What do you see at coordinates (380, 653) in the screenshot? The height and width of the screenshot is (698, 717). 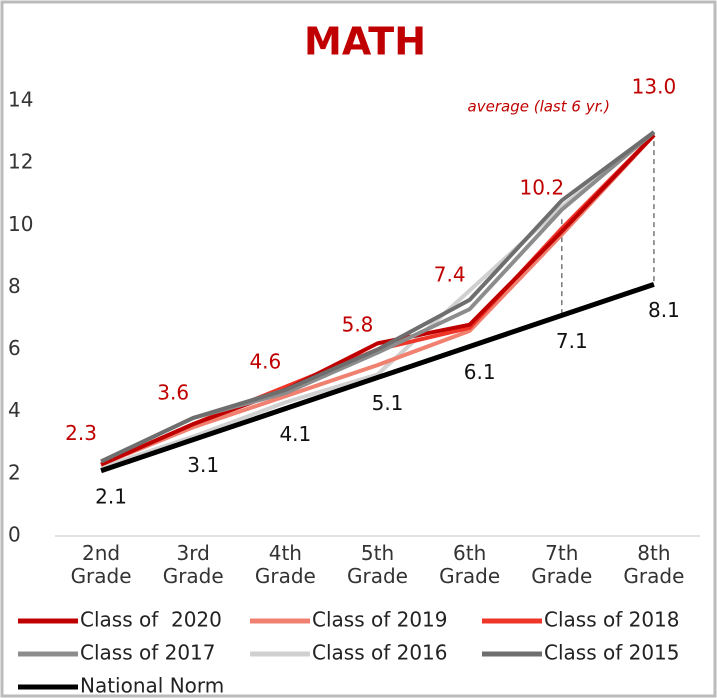 I see `legend-label: Class of 2016` at bounding box center [380, 653].